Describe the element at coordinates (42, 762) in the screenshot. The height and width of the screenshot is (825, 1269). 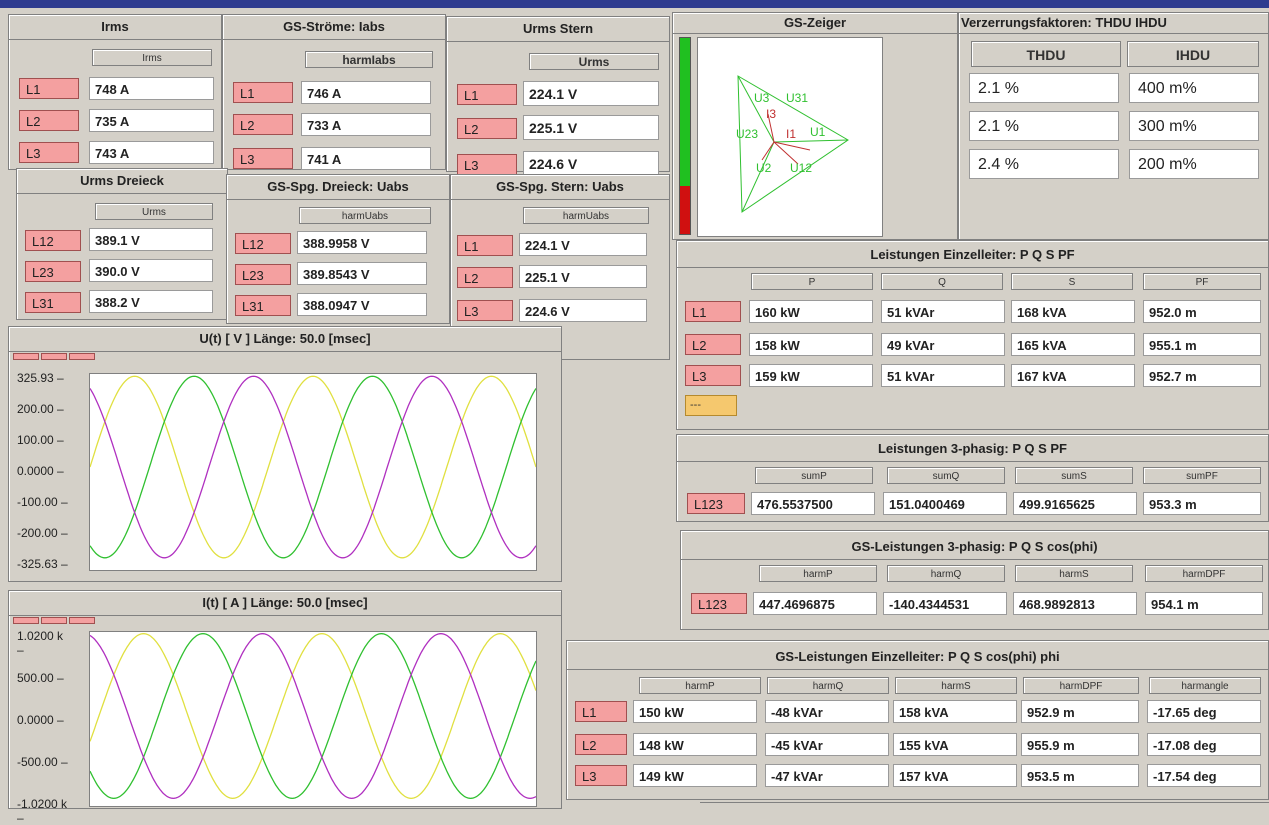
I see `y-tick-label: -500.00 –` at that location.